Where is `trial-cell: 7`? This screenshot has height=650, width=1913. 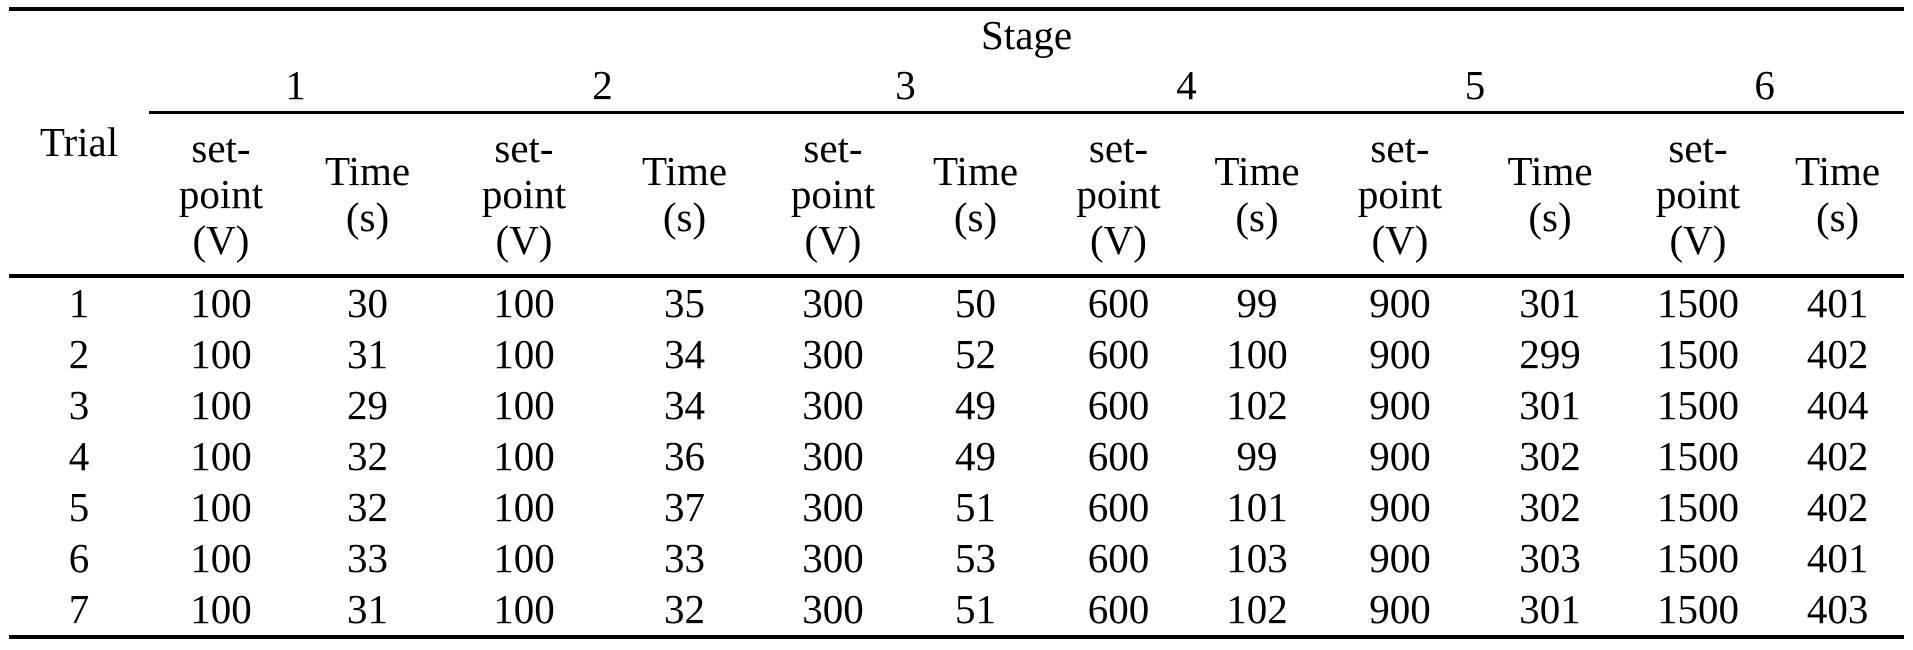
trial-cell: 7 is located at coordinates (79, 609).